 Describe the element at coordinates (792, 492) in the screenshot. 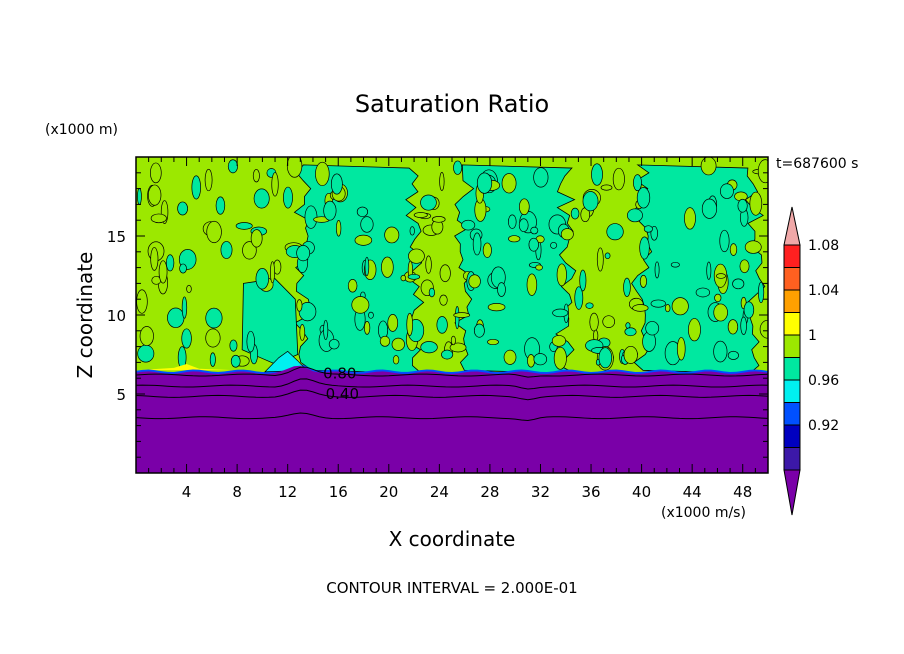

I see `colorbar-bottom-arrow` at that location.